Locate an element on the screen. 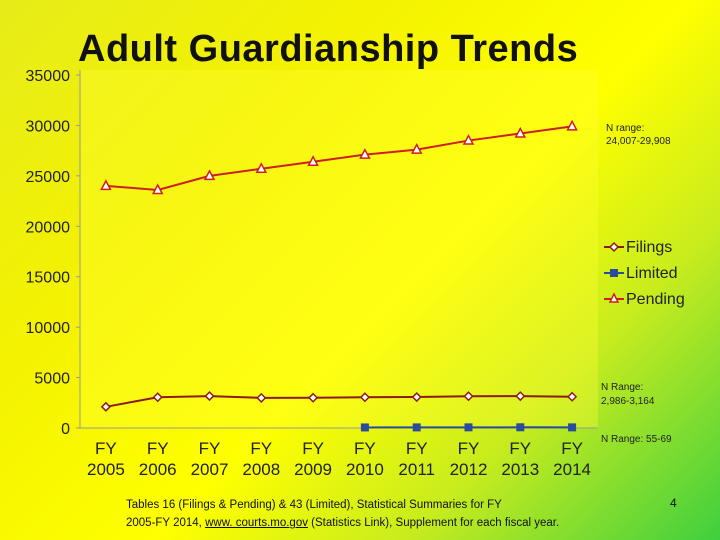 The width and height of the screenshot is (720, 540). y-tick-label: 15000 is located at coordinates (48, 278).